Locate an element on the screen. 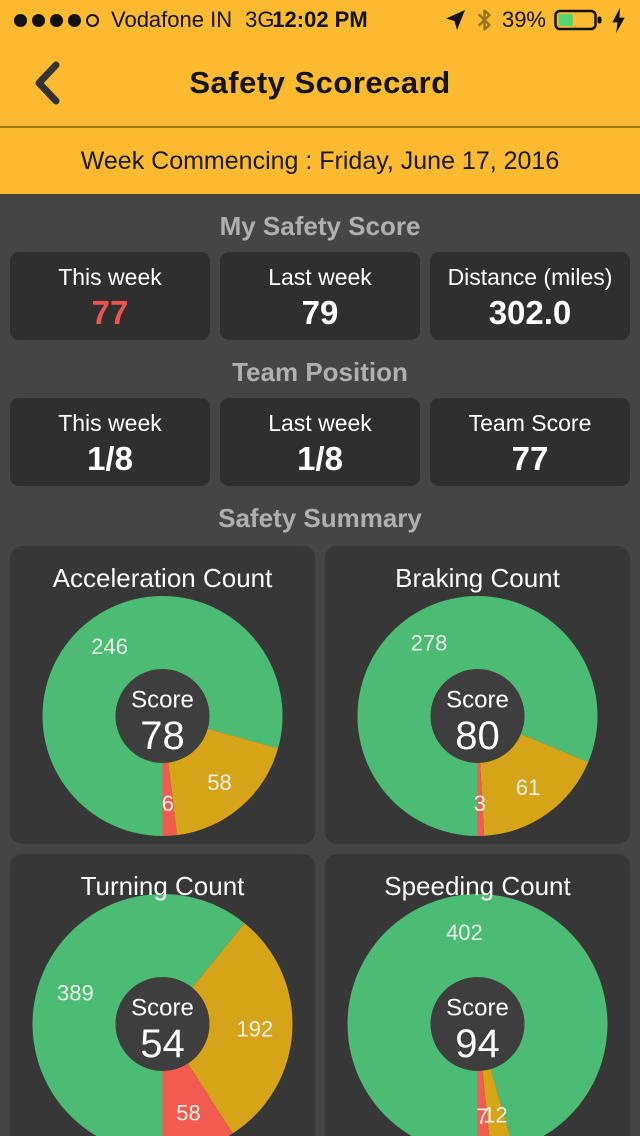 Image resolution: width=640 pixels, height=1136 pixels. chart-title: Speeding Count is located at coordinates (477, 886).